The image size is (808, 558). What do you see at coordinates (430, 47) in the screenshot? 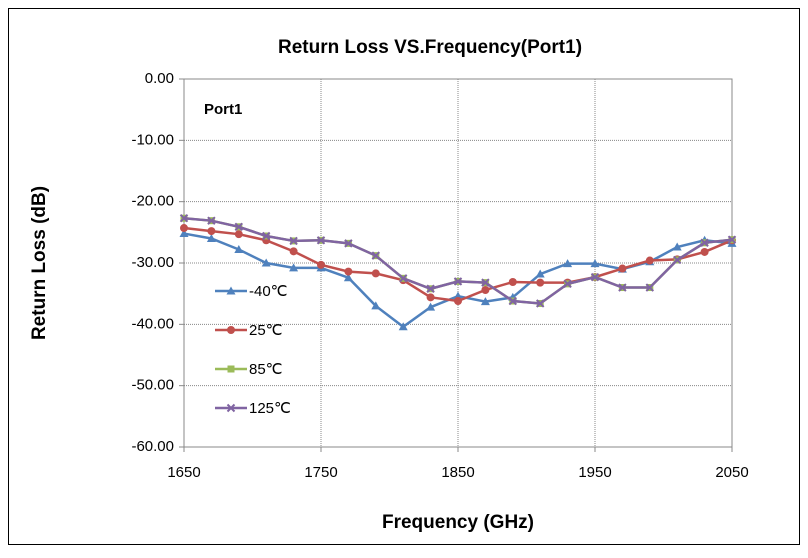
I see `chart-title: Return Loss VS.Frequency(Port1)` at bounding box center [430, 47].